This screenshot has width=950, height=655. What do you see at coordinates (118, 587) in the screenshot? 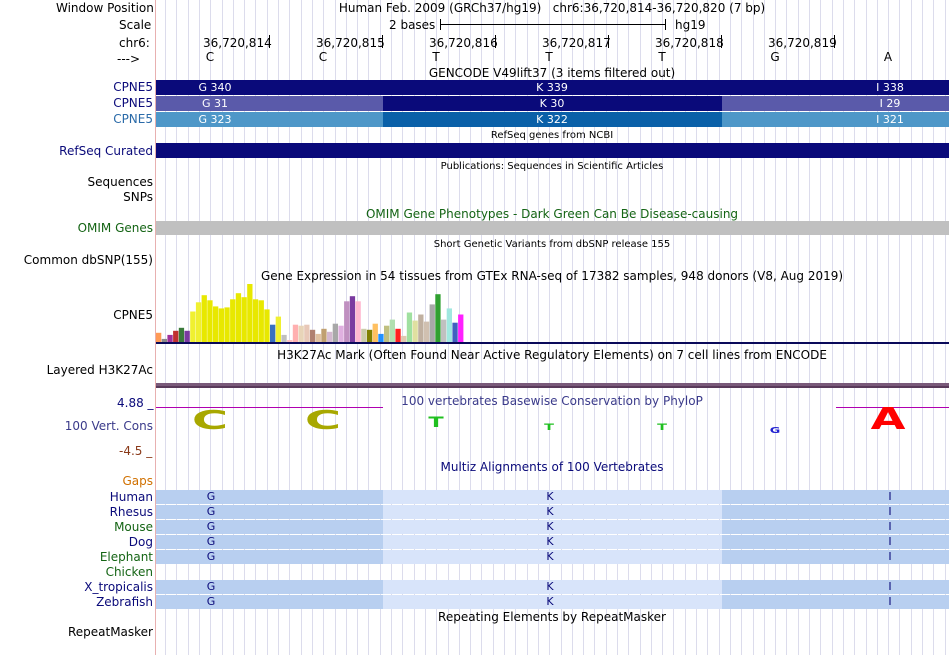
I see `multiz-species-label: X_tropicalis` at bounding box center [118, 587].